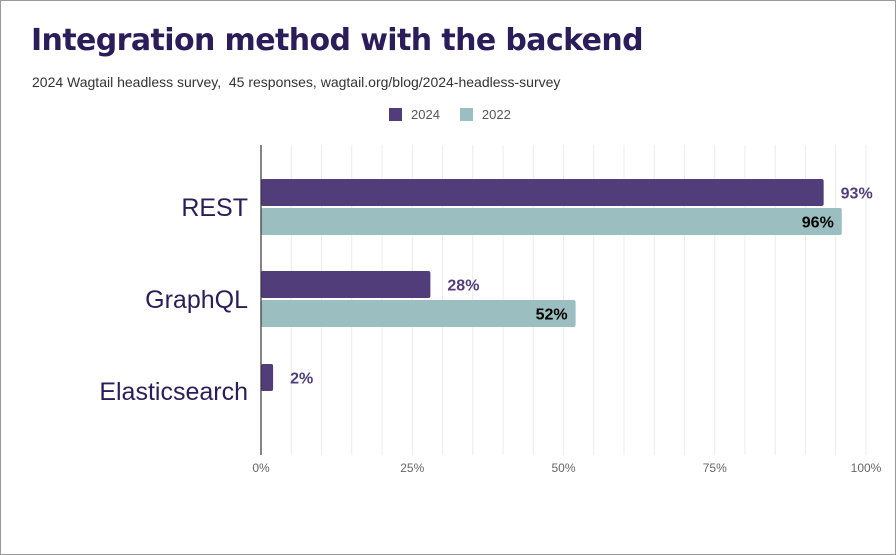  Describe the element at coordinates (857, 194) in the screenshot. I see `data-label: 93%` at that location.